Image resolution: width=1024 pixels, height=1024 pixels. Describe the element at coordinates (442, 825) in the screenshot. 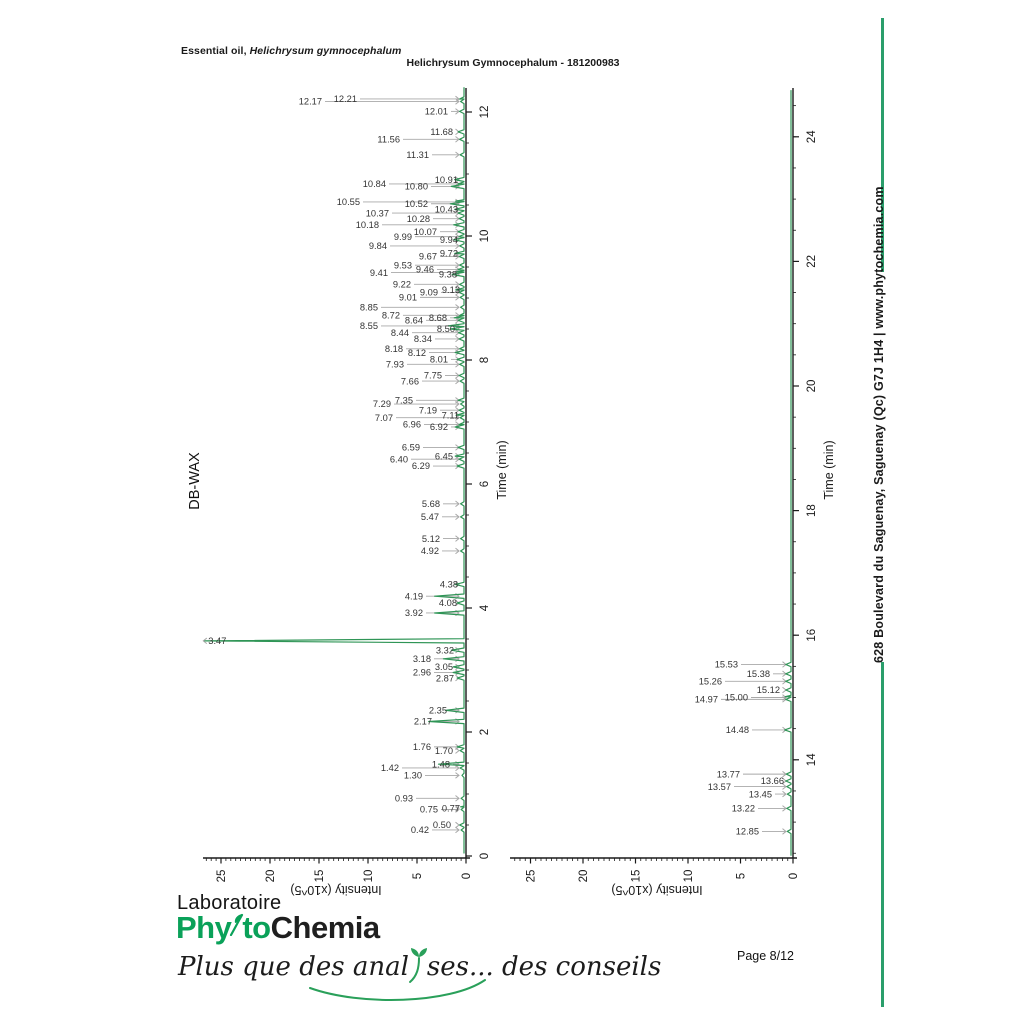

I see `peak-label: 0.50` at that location.